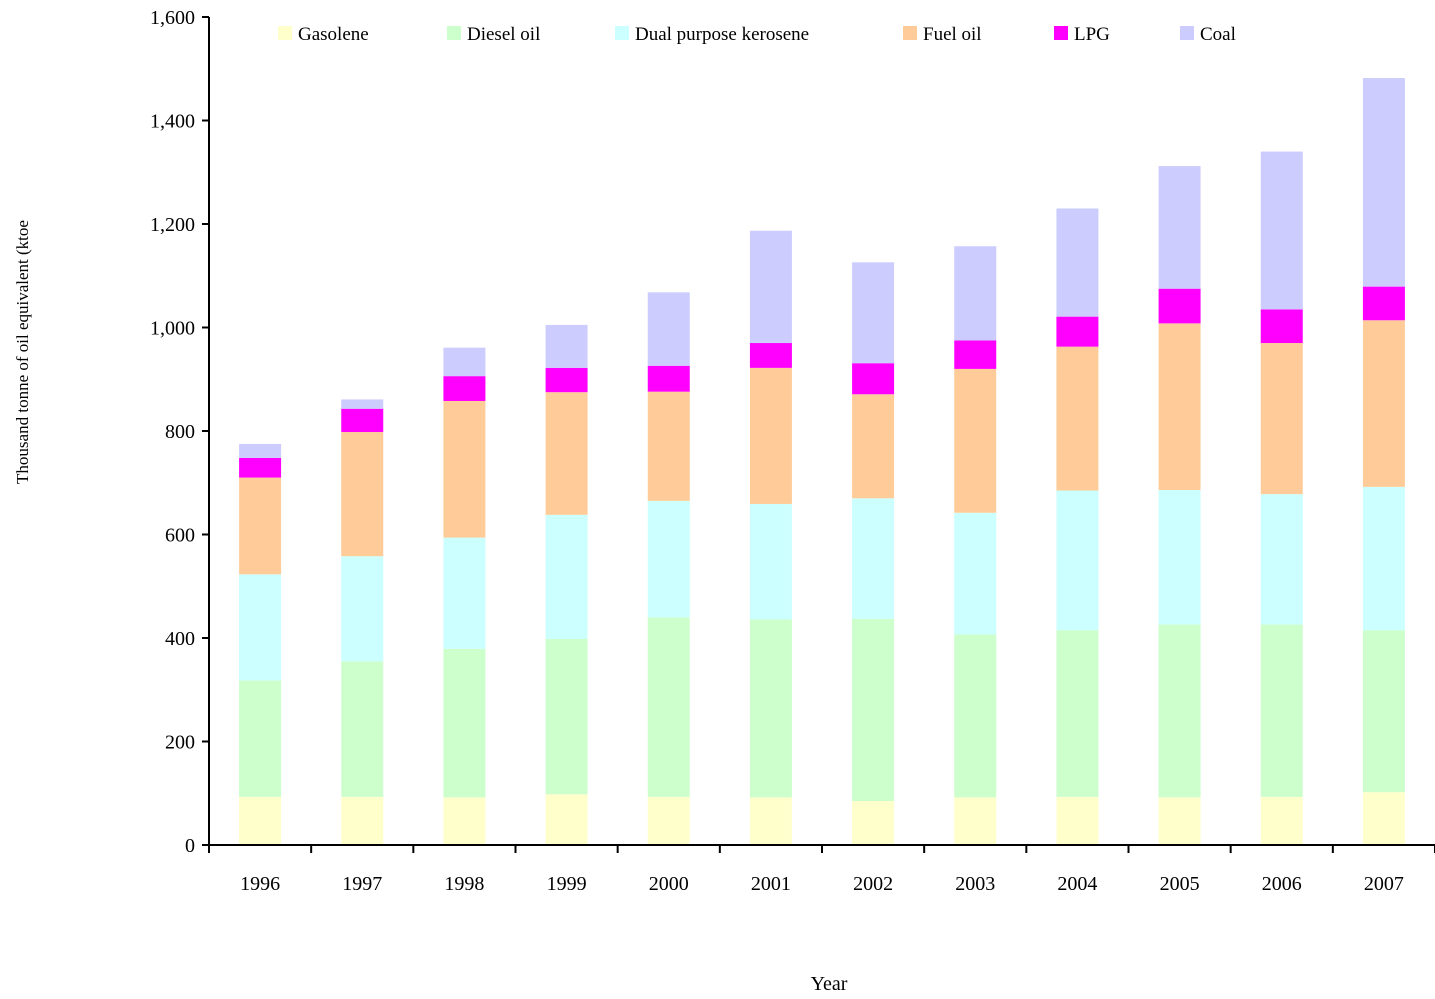  Describe the element at coordinates (975, 573) in the screenshot. I see `bar-dual-purpose-kerosene-2003` at that location.